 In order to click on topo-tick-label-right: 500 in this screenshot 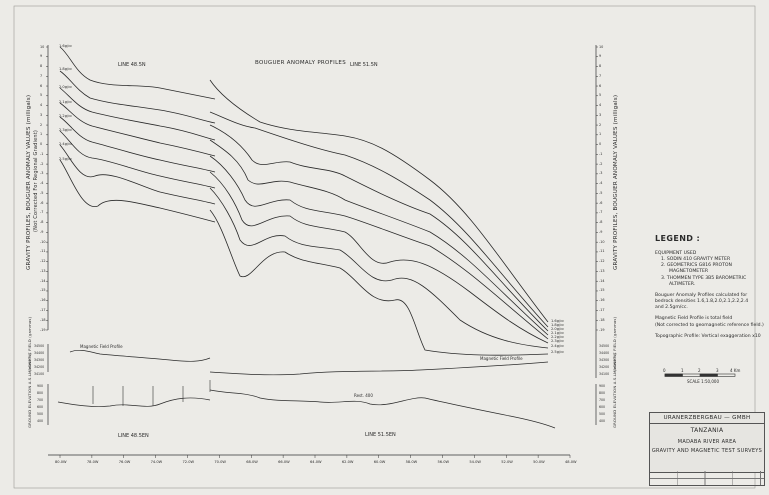, I will do `click(602, 414)`.